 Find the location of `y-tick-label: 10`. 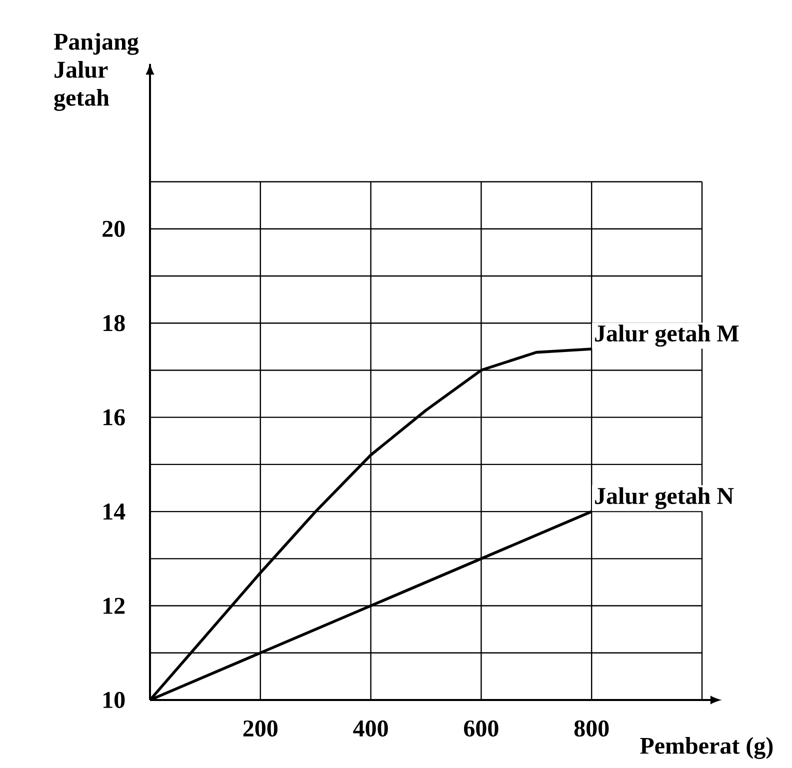

y-tick-label: 10 is located at coordinates (114, 700).